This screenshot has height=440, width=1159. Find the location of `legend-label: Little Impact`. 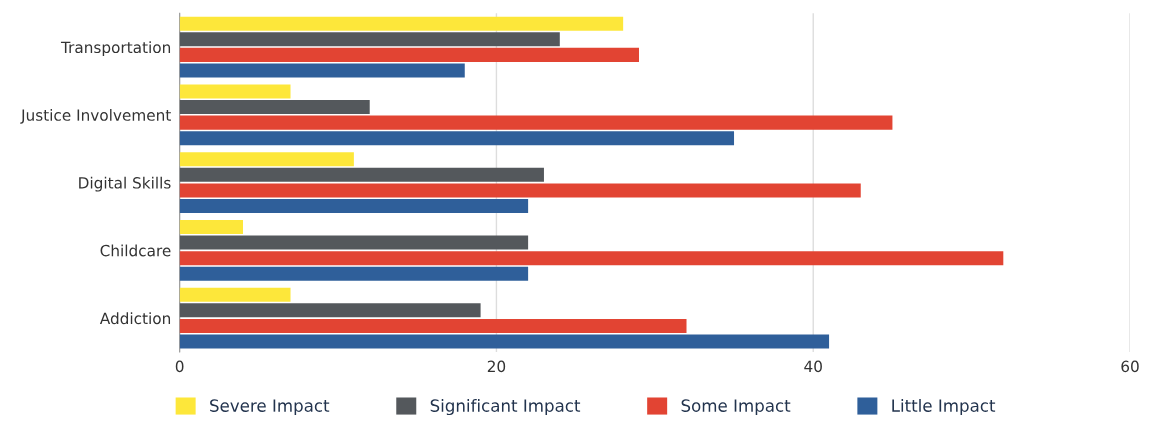

legend-label: Little Impact is located at coordinates (944, 407).